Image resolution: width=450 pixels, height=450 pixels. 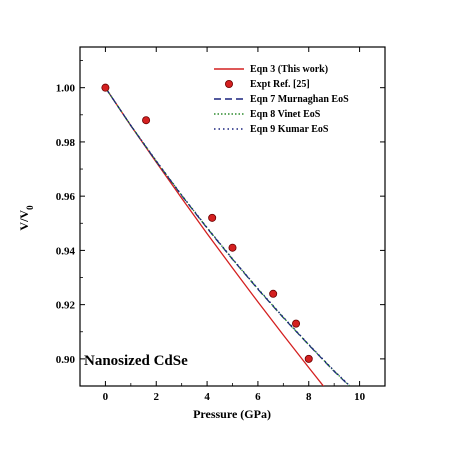 I want to click on y-axis-label: V/V0, so click(x=26, y=218).